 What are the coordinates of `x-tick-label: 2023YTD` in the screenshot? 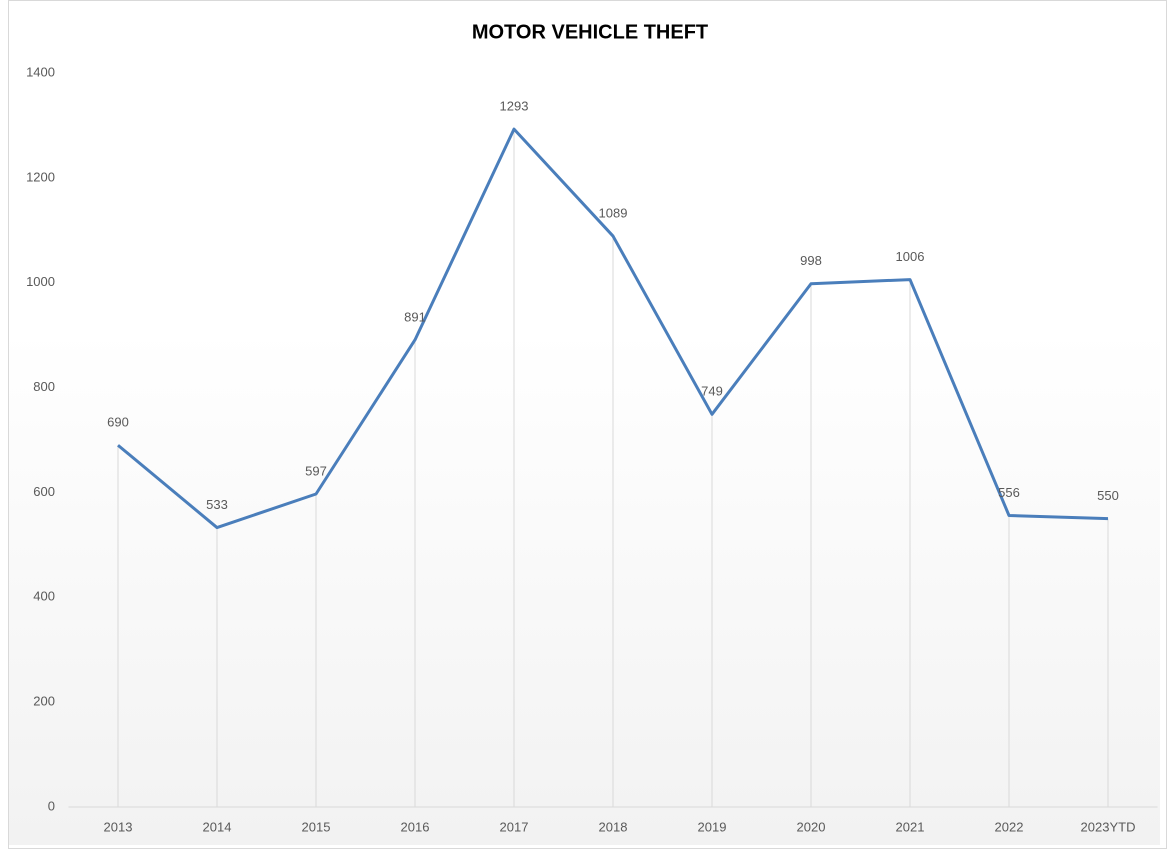 It's located at (1108, 826).